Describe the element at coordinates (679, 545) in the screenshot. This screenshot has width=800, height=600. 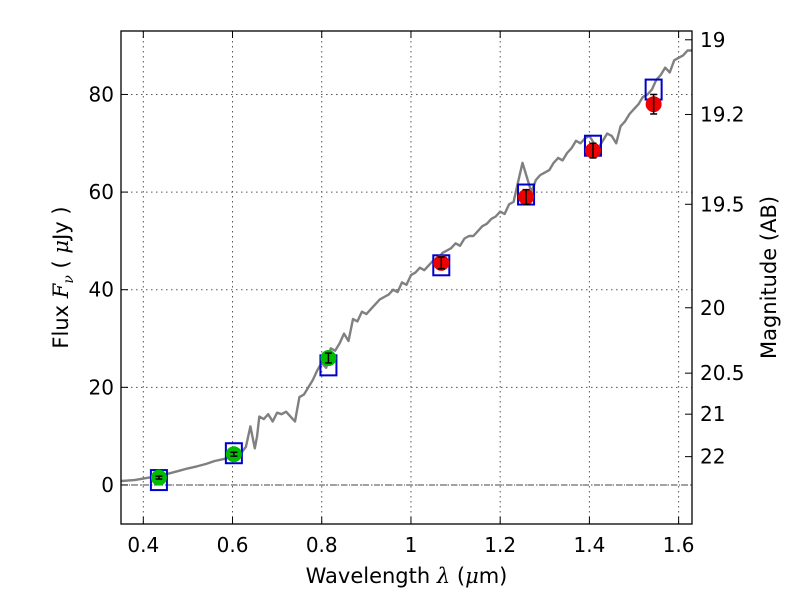
I see `x-tick-label: 1.6` at that location.